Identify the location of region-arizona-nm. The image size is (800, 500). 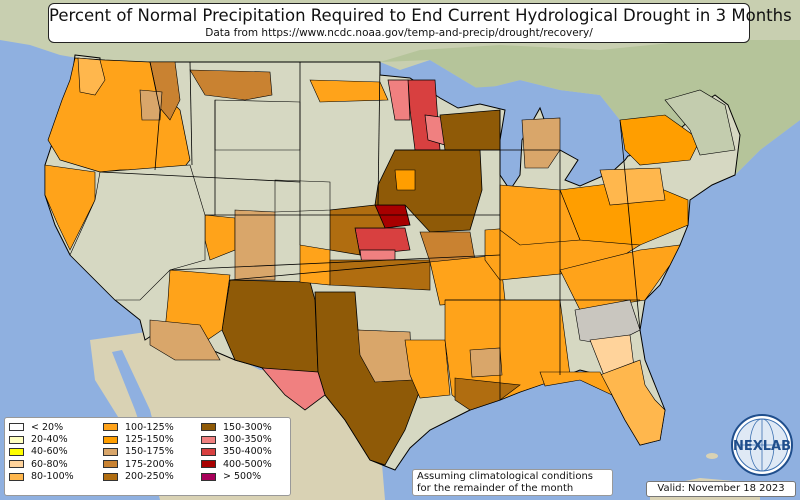
(270, 326).